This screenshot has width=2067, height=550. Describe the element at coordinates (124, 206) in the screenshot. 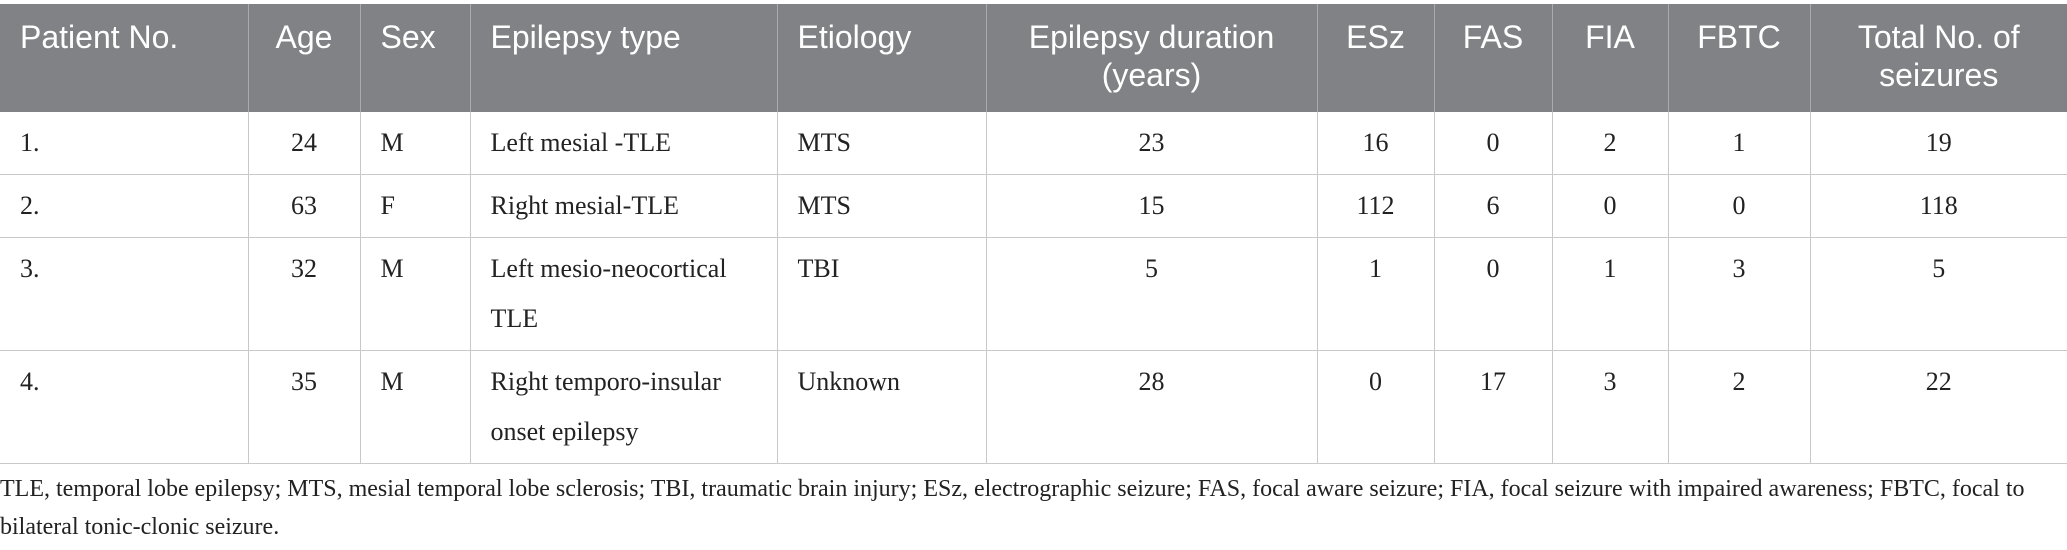

I see `cell-patient-no: 2.` at that location.